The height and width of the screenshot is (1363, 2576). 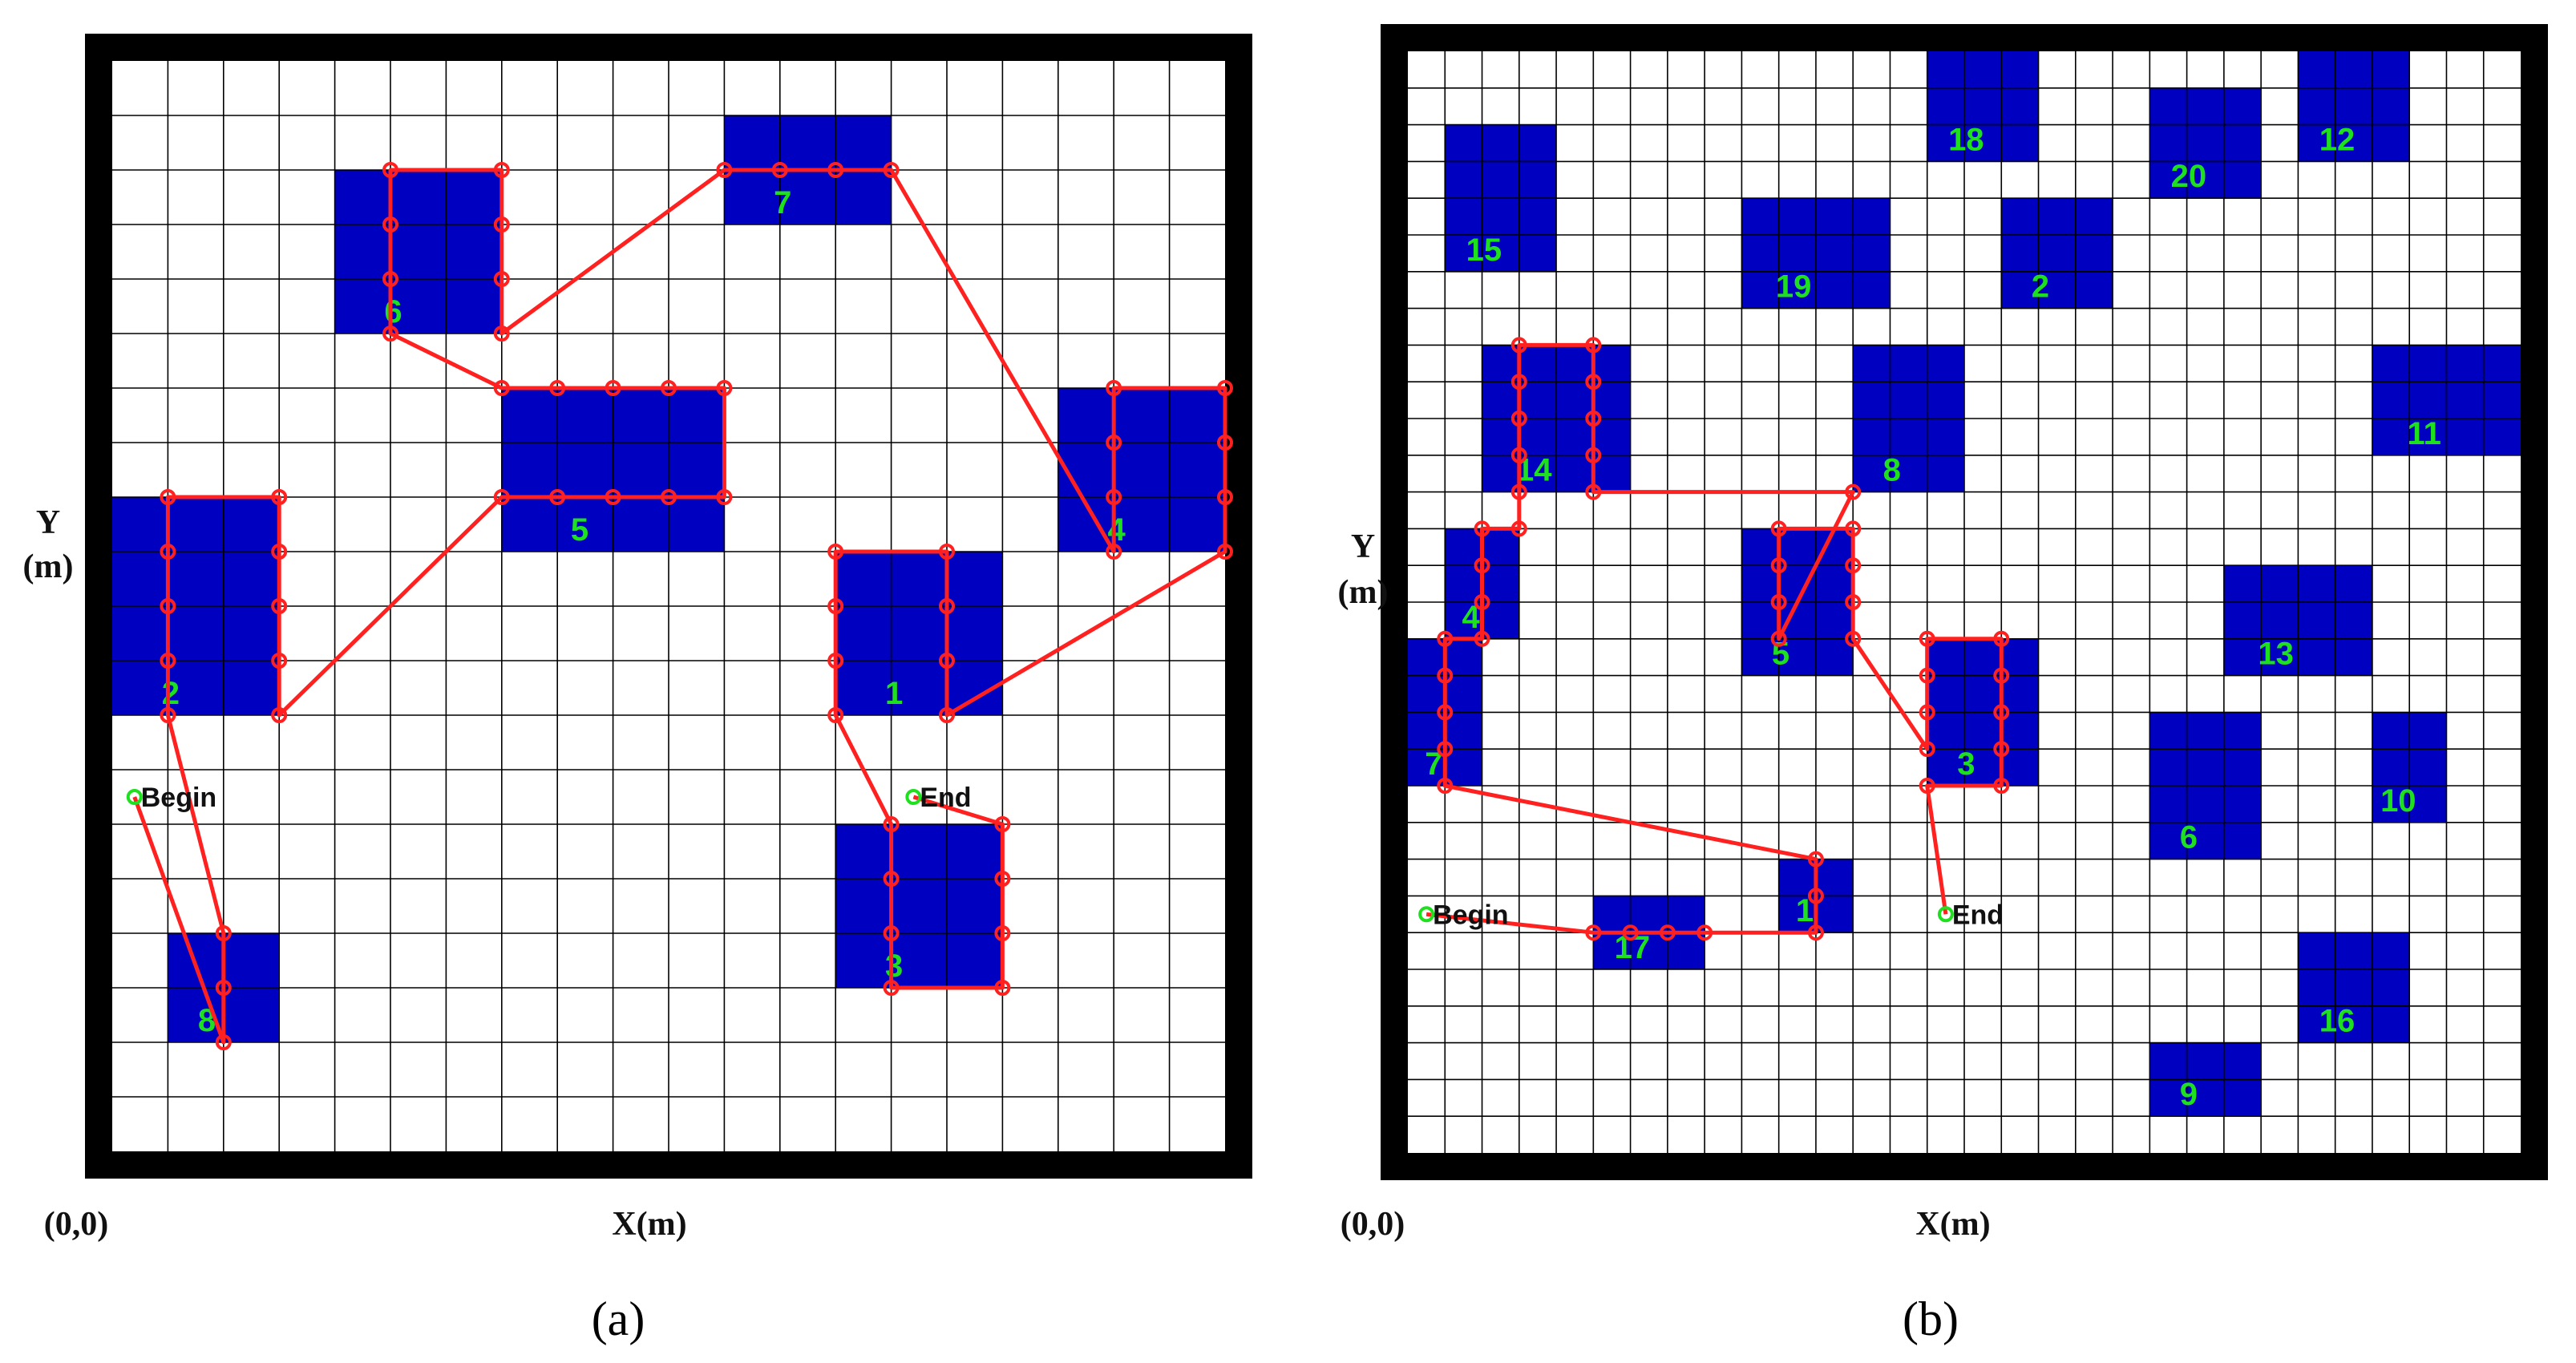 What do you see at coordinates (782, 202) in the screenshot?
I see `obstacle-label: 7` at bounding box center [782, 202].